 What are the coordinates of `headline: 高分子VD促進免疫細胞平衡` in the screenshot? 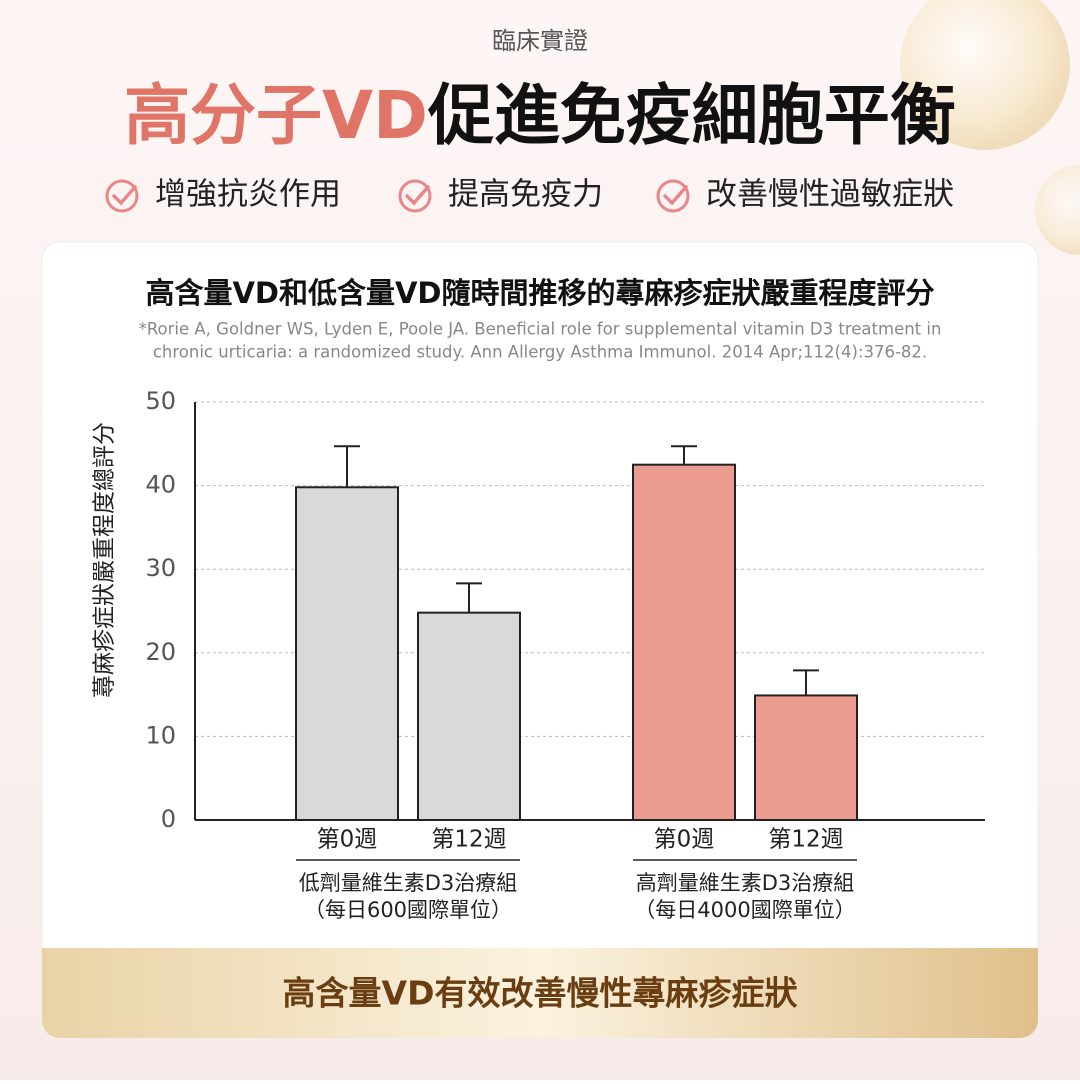 It's located at (540, 115).